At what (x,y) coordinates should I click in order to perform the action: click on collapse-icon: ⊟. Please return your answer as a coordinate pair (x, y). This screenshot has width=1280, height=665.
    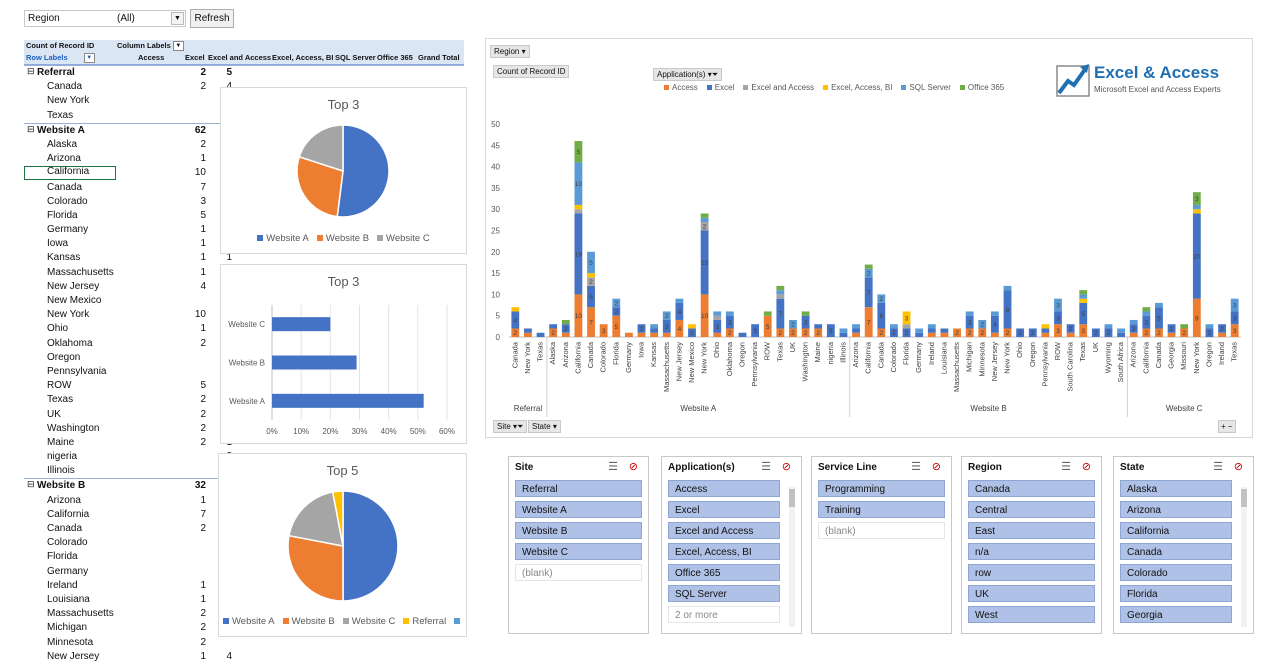
    Looking at the image, I should click on (31, 128).